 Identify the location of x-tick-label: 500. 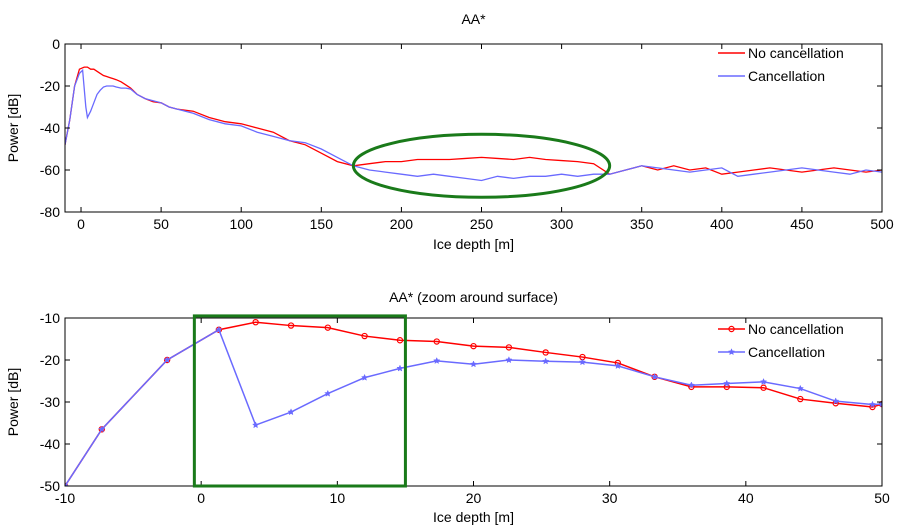
(882, 224).